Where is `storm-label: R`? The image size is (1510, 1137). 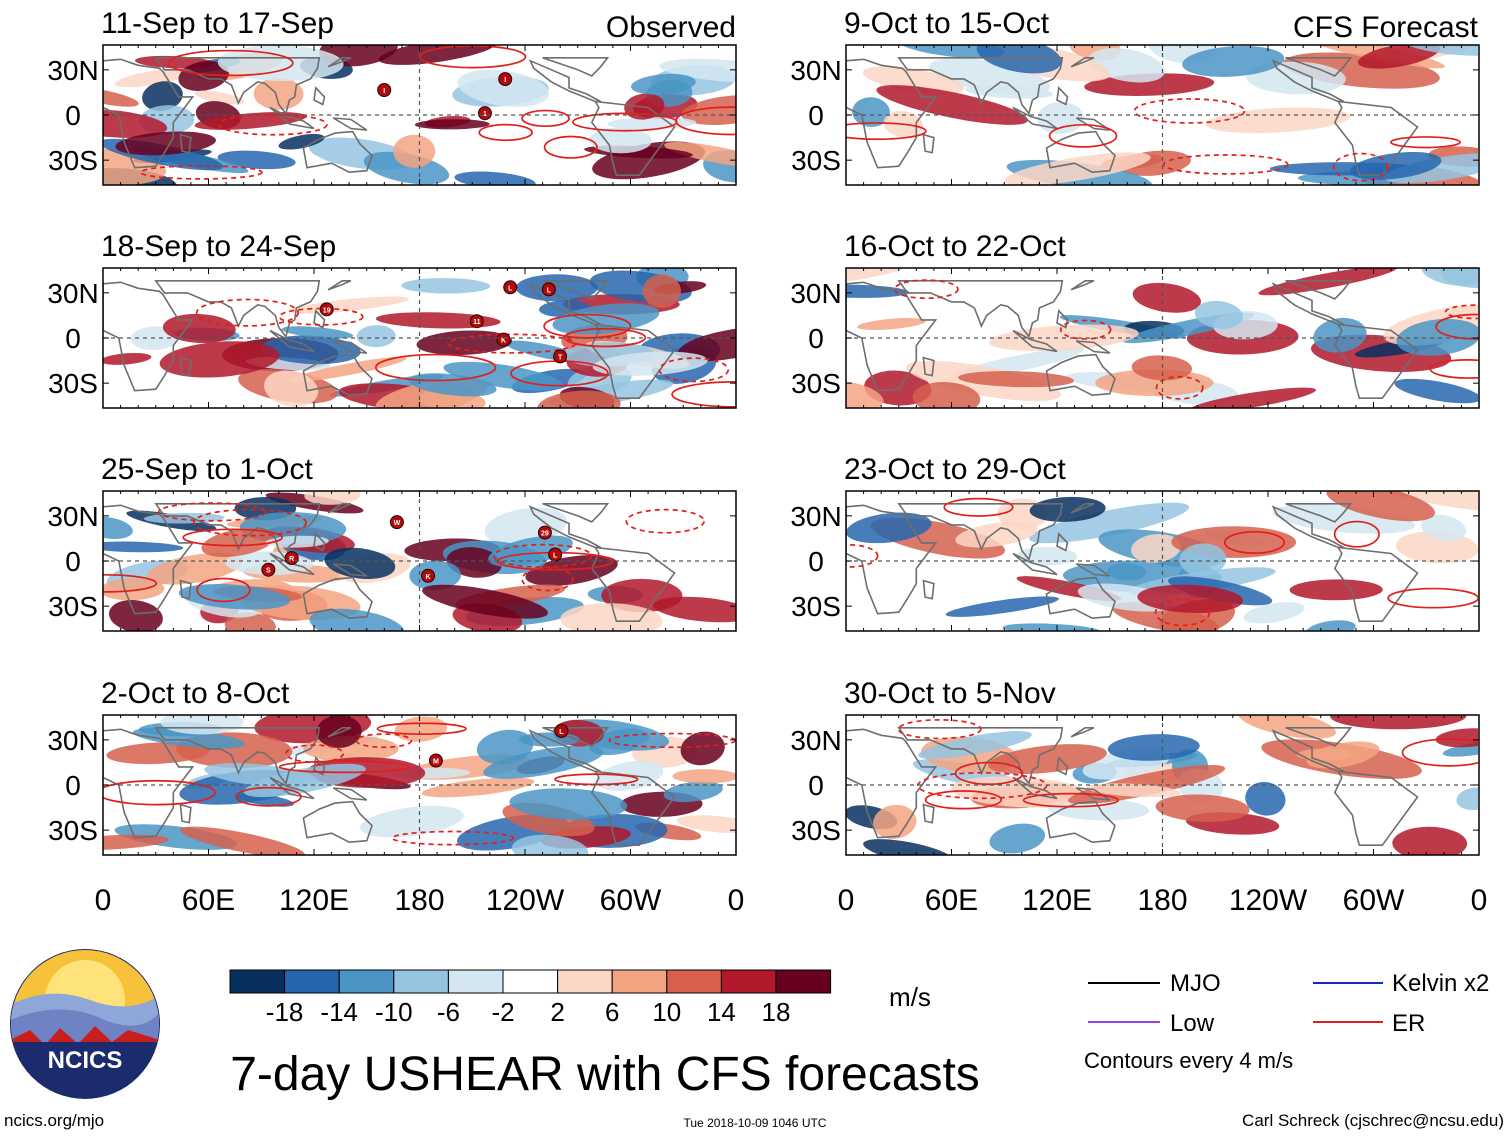
storm-label: R is located at coordinates (291, 559).